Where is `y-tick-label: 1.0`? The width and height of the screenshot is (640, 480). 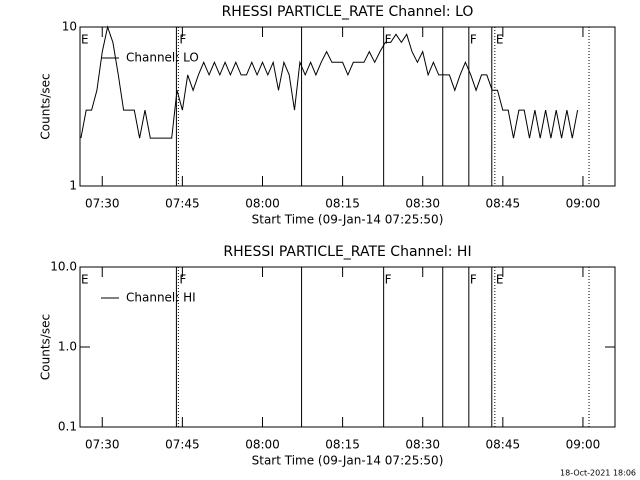 y-tick-label: 1.0 is located at coordinates (67, 347).